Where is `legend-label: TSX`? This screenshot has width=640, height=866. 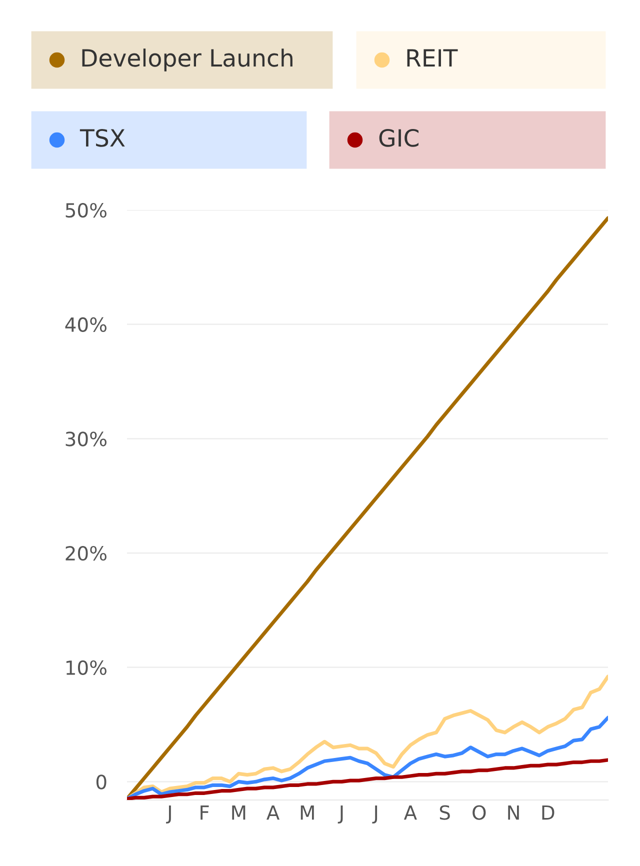 legend-label: TSX is located at coordinates (102, 137).